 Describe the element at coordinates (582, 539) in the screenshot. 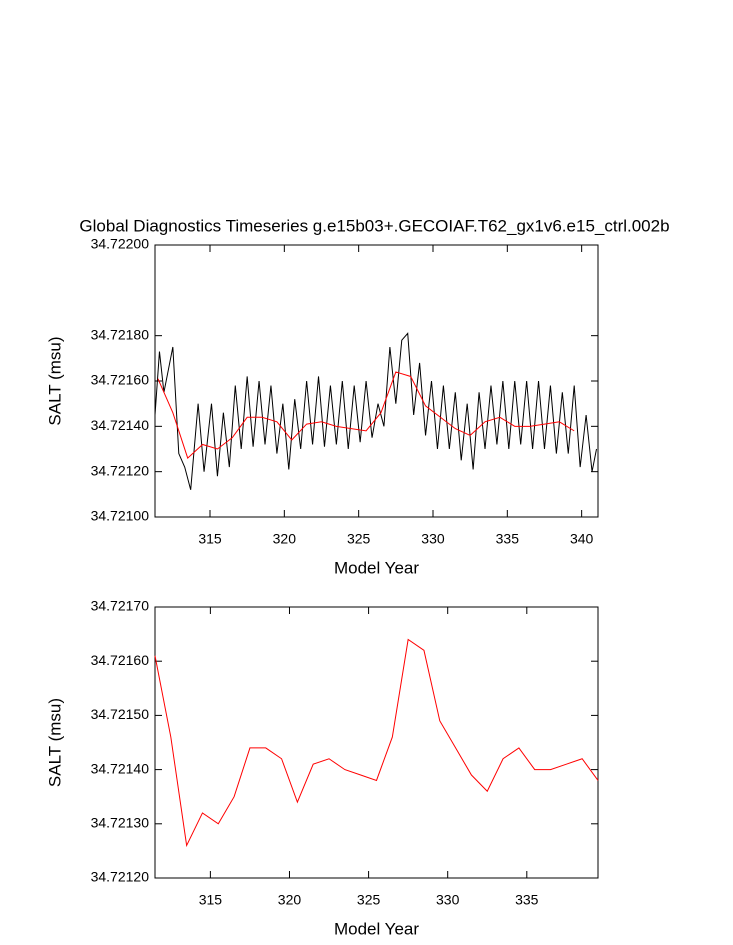

I see `x-tick-label: 340` at that location.